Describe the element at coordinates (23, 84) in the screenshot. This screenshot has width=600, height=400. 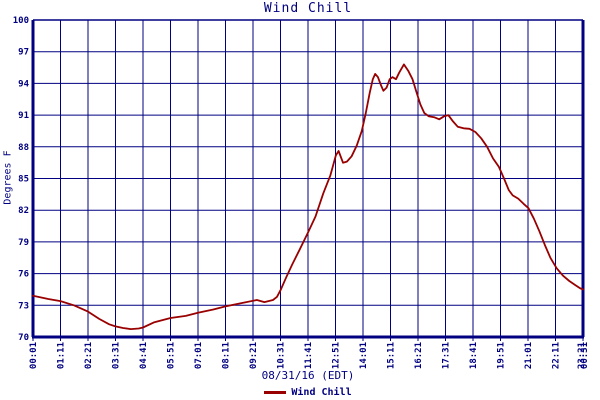
I see `y-tick-label: 94` at that location.